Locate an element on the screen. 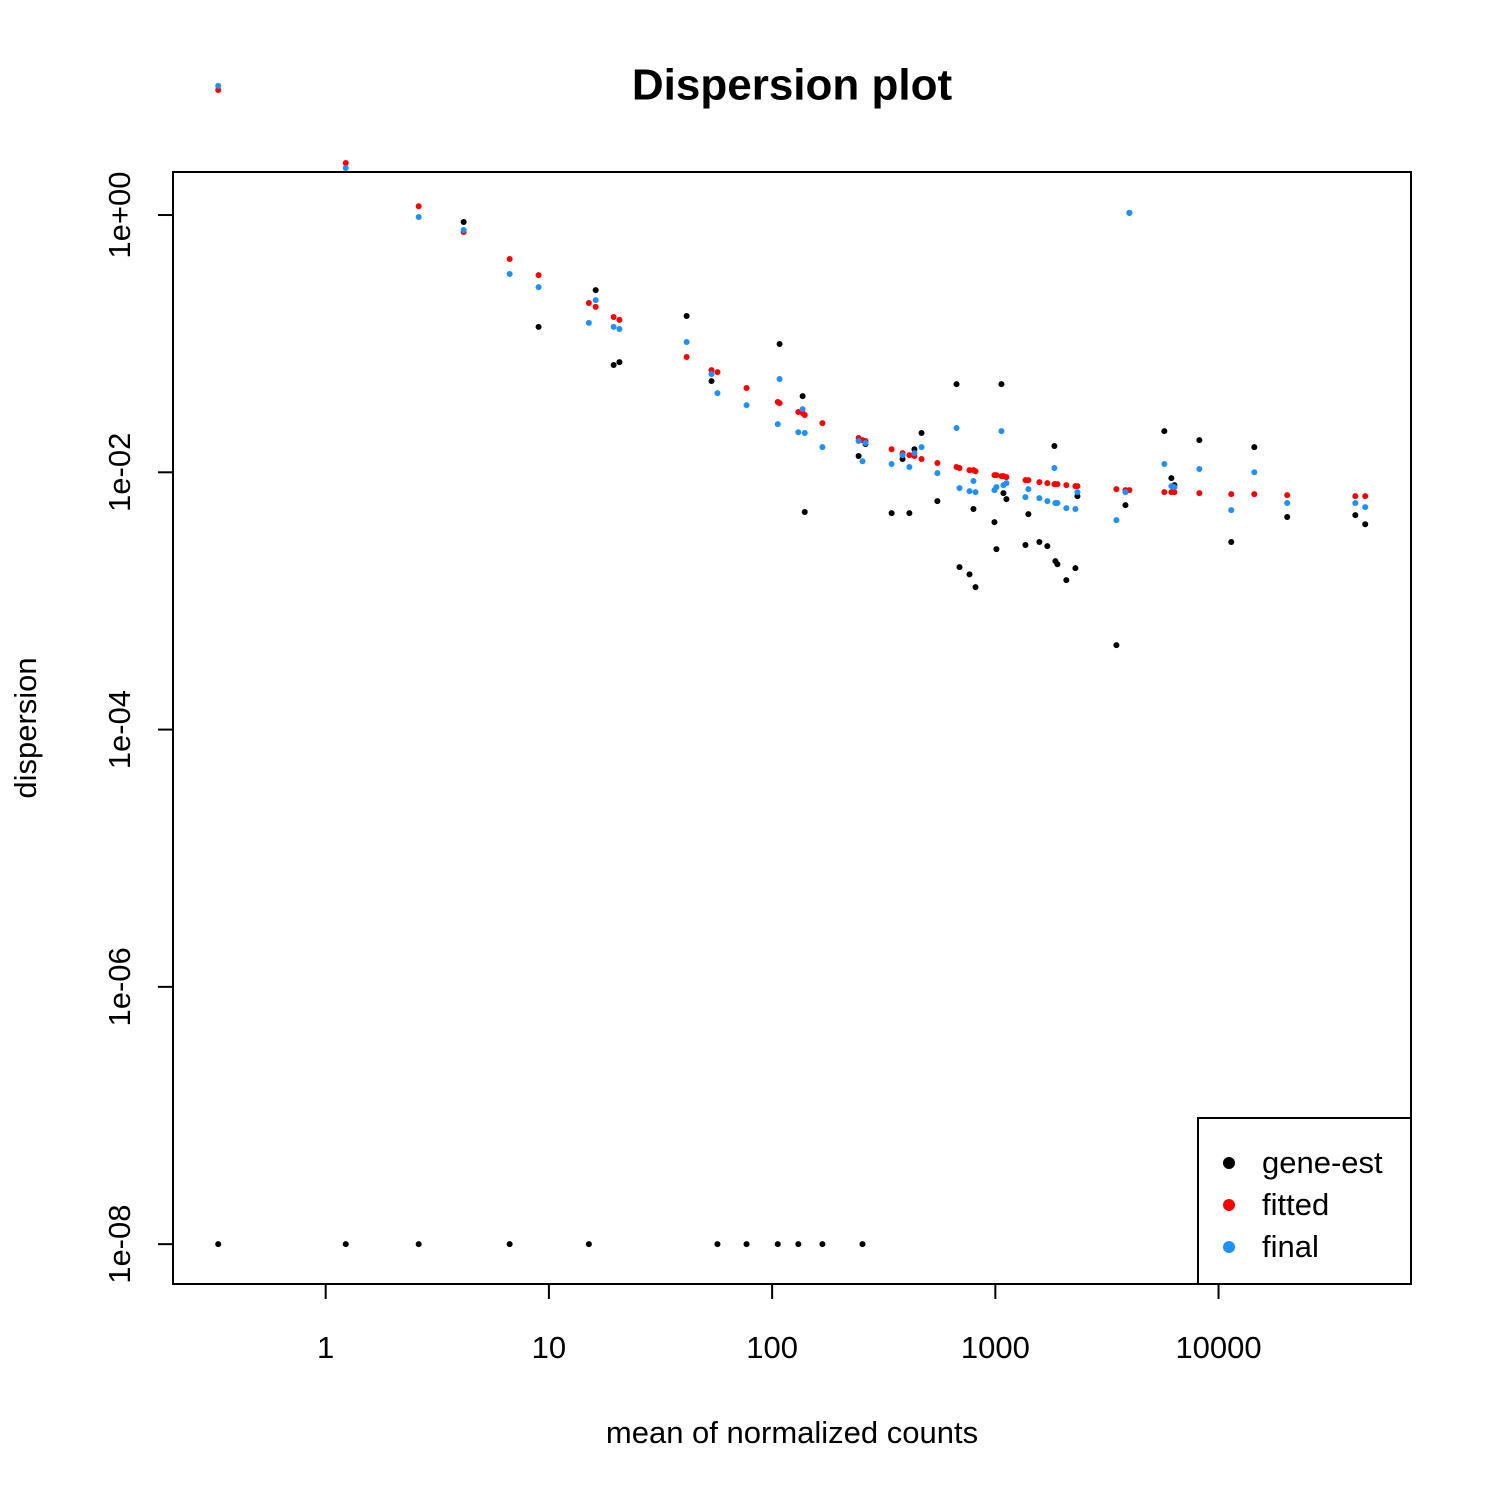 The image size is (1500, 1500). legend-marker is located at coordinates (1229, 1205).